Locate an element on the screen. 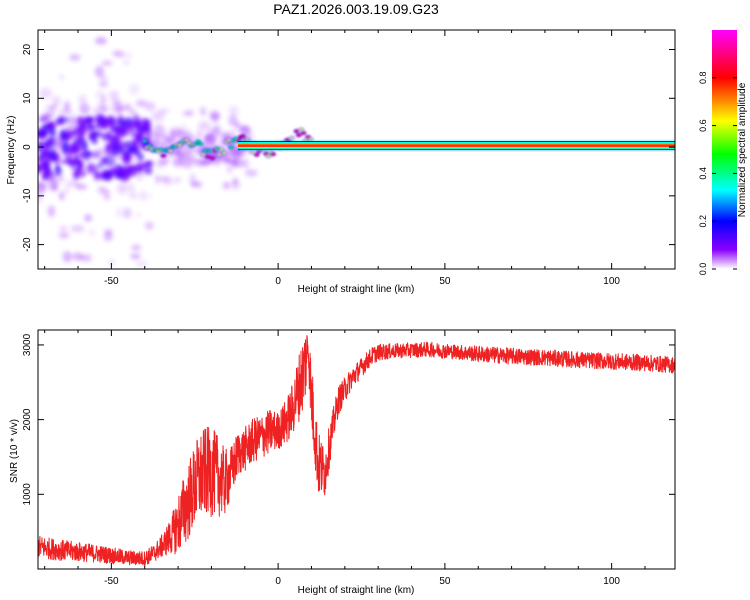 This screenshot has width=750, height=600. spectrogram-xlabel: Height of straight line (km) is located at coordinates (356, 289).